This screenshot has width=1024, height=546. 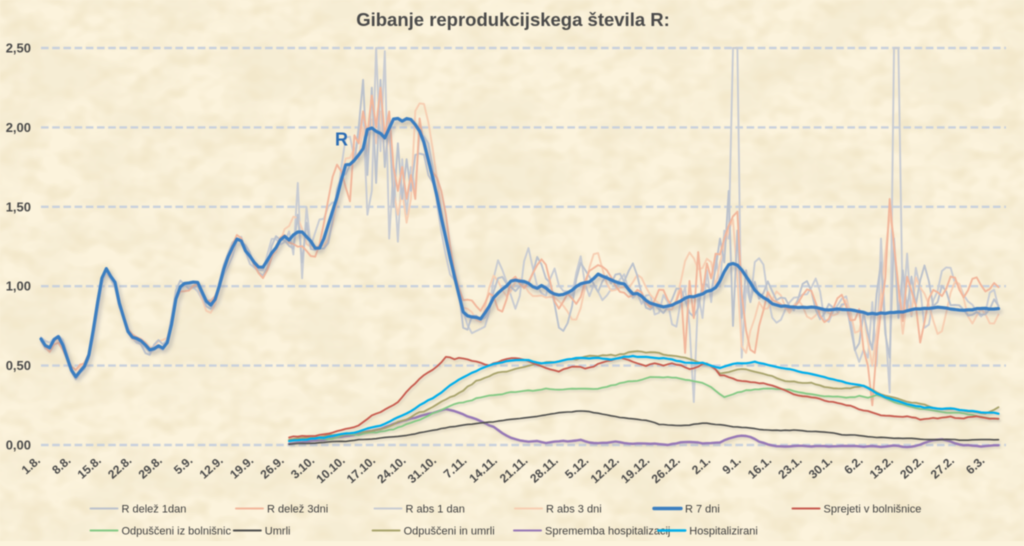 I want to click on svg-text: R abs 1 dan, so click(x=435, y=510).